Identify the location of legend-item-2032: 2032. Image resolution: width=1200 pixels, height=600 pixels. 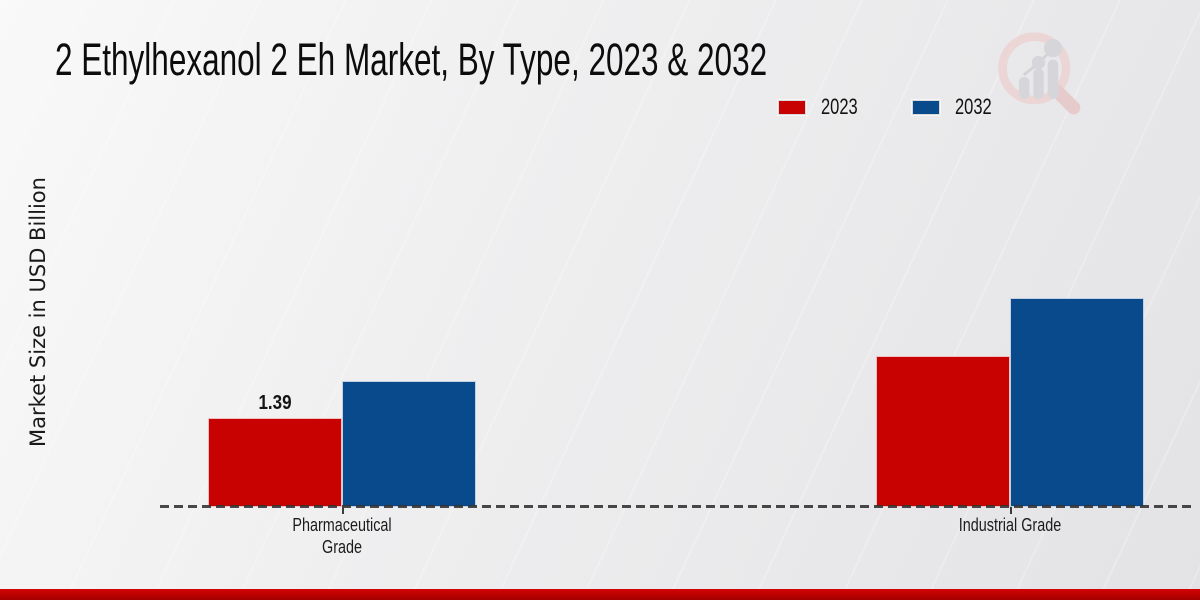
(957, 107).